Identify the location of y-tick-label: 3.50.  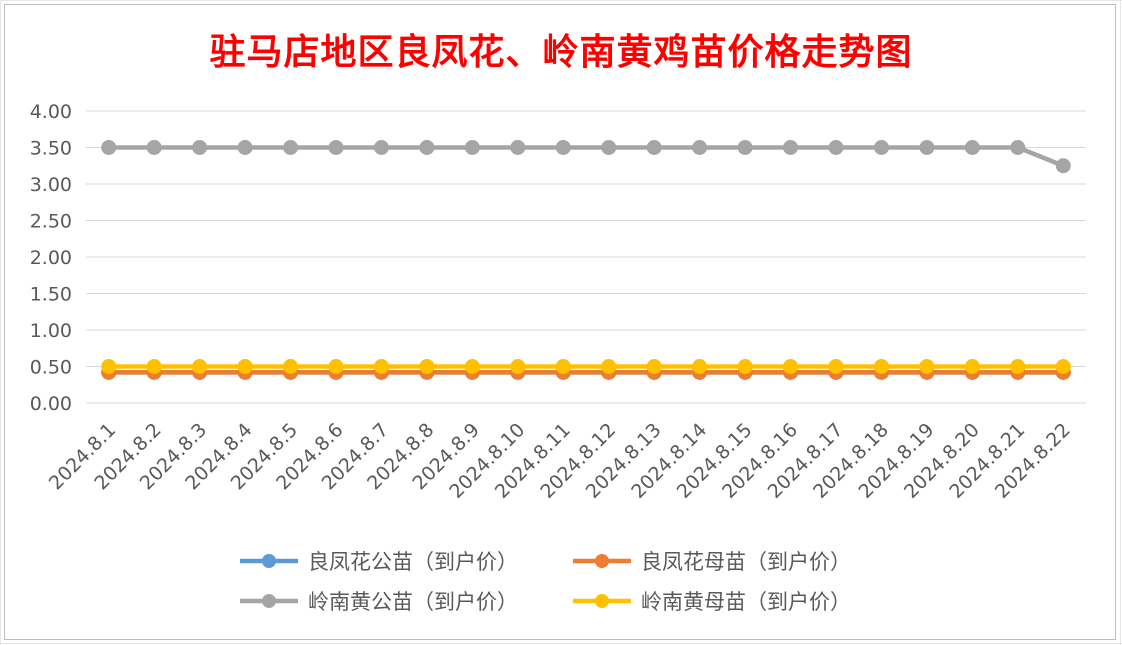
(51, 149).